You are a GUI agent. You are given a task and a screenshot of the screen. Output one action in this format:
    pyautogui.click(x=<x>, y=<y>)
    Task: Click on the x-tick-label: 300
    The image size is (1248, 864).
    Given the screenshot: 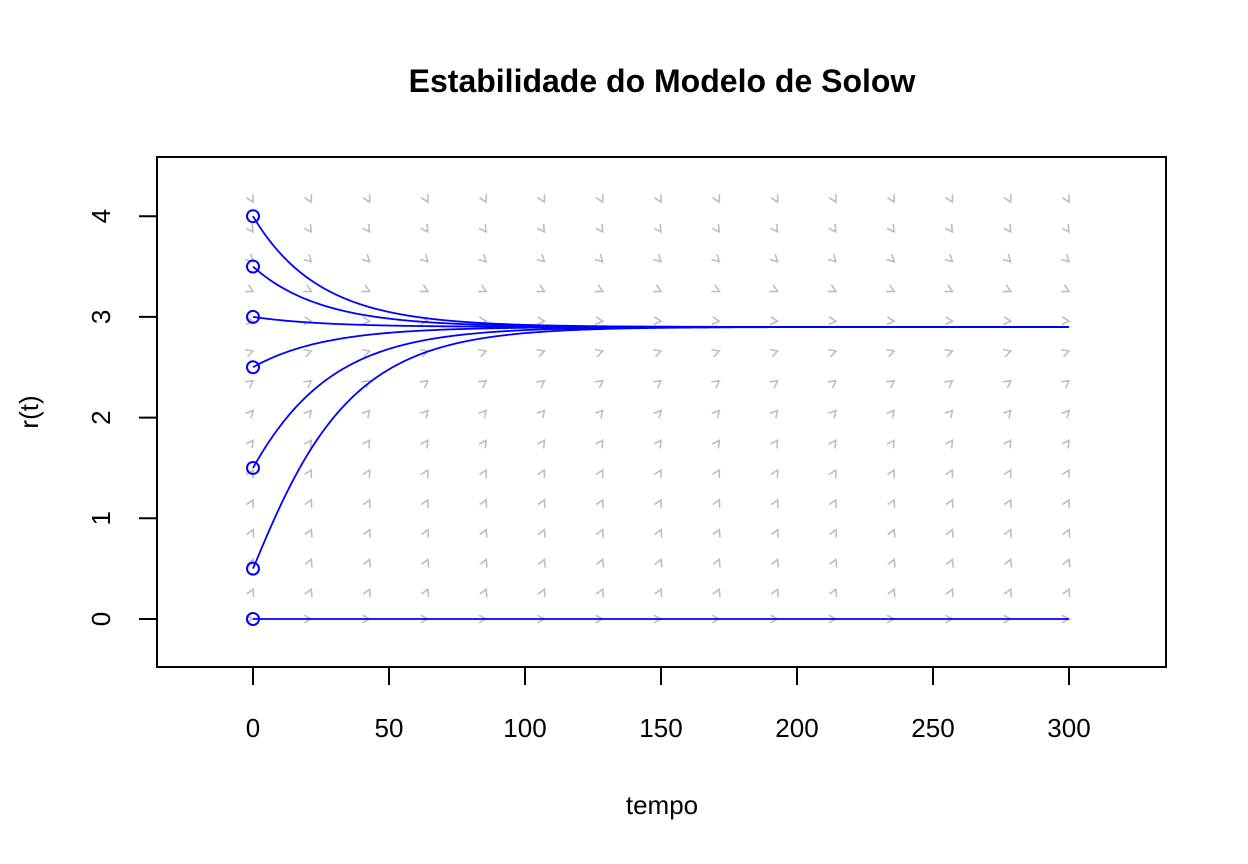 What is the action you would take?
    pyautogui.click(x=1068, y=728)
    